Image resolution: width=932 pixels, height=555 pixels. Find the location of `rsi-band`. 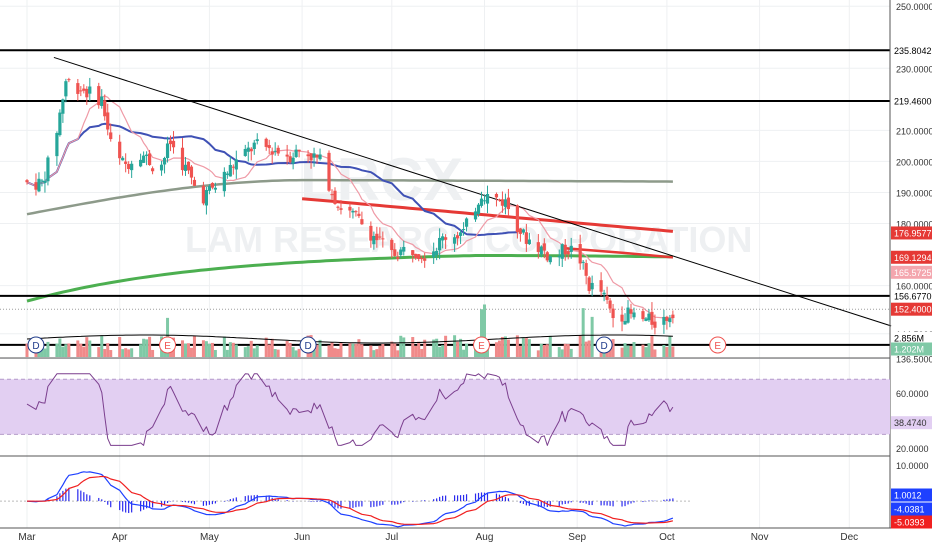

rsi-band is located at coordinates (445, 406).